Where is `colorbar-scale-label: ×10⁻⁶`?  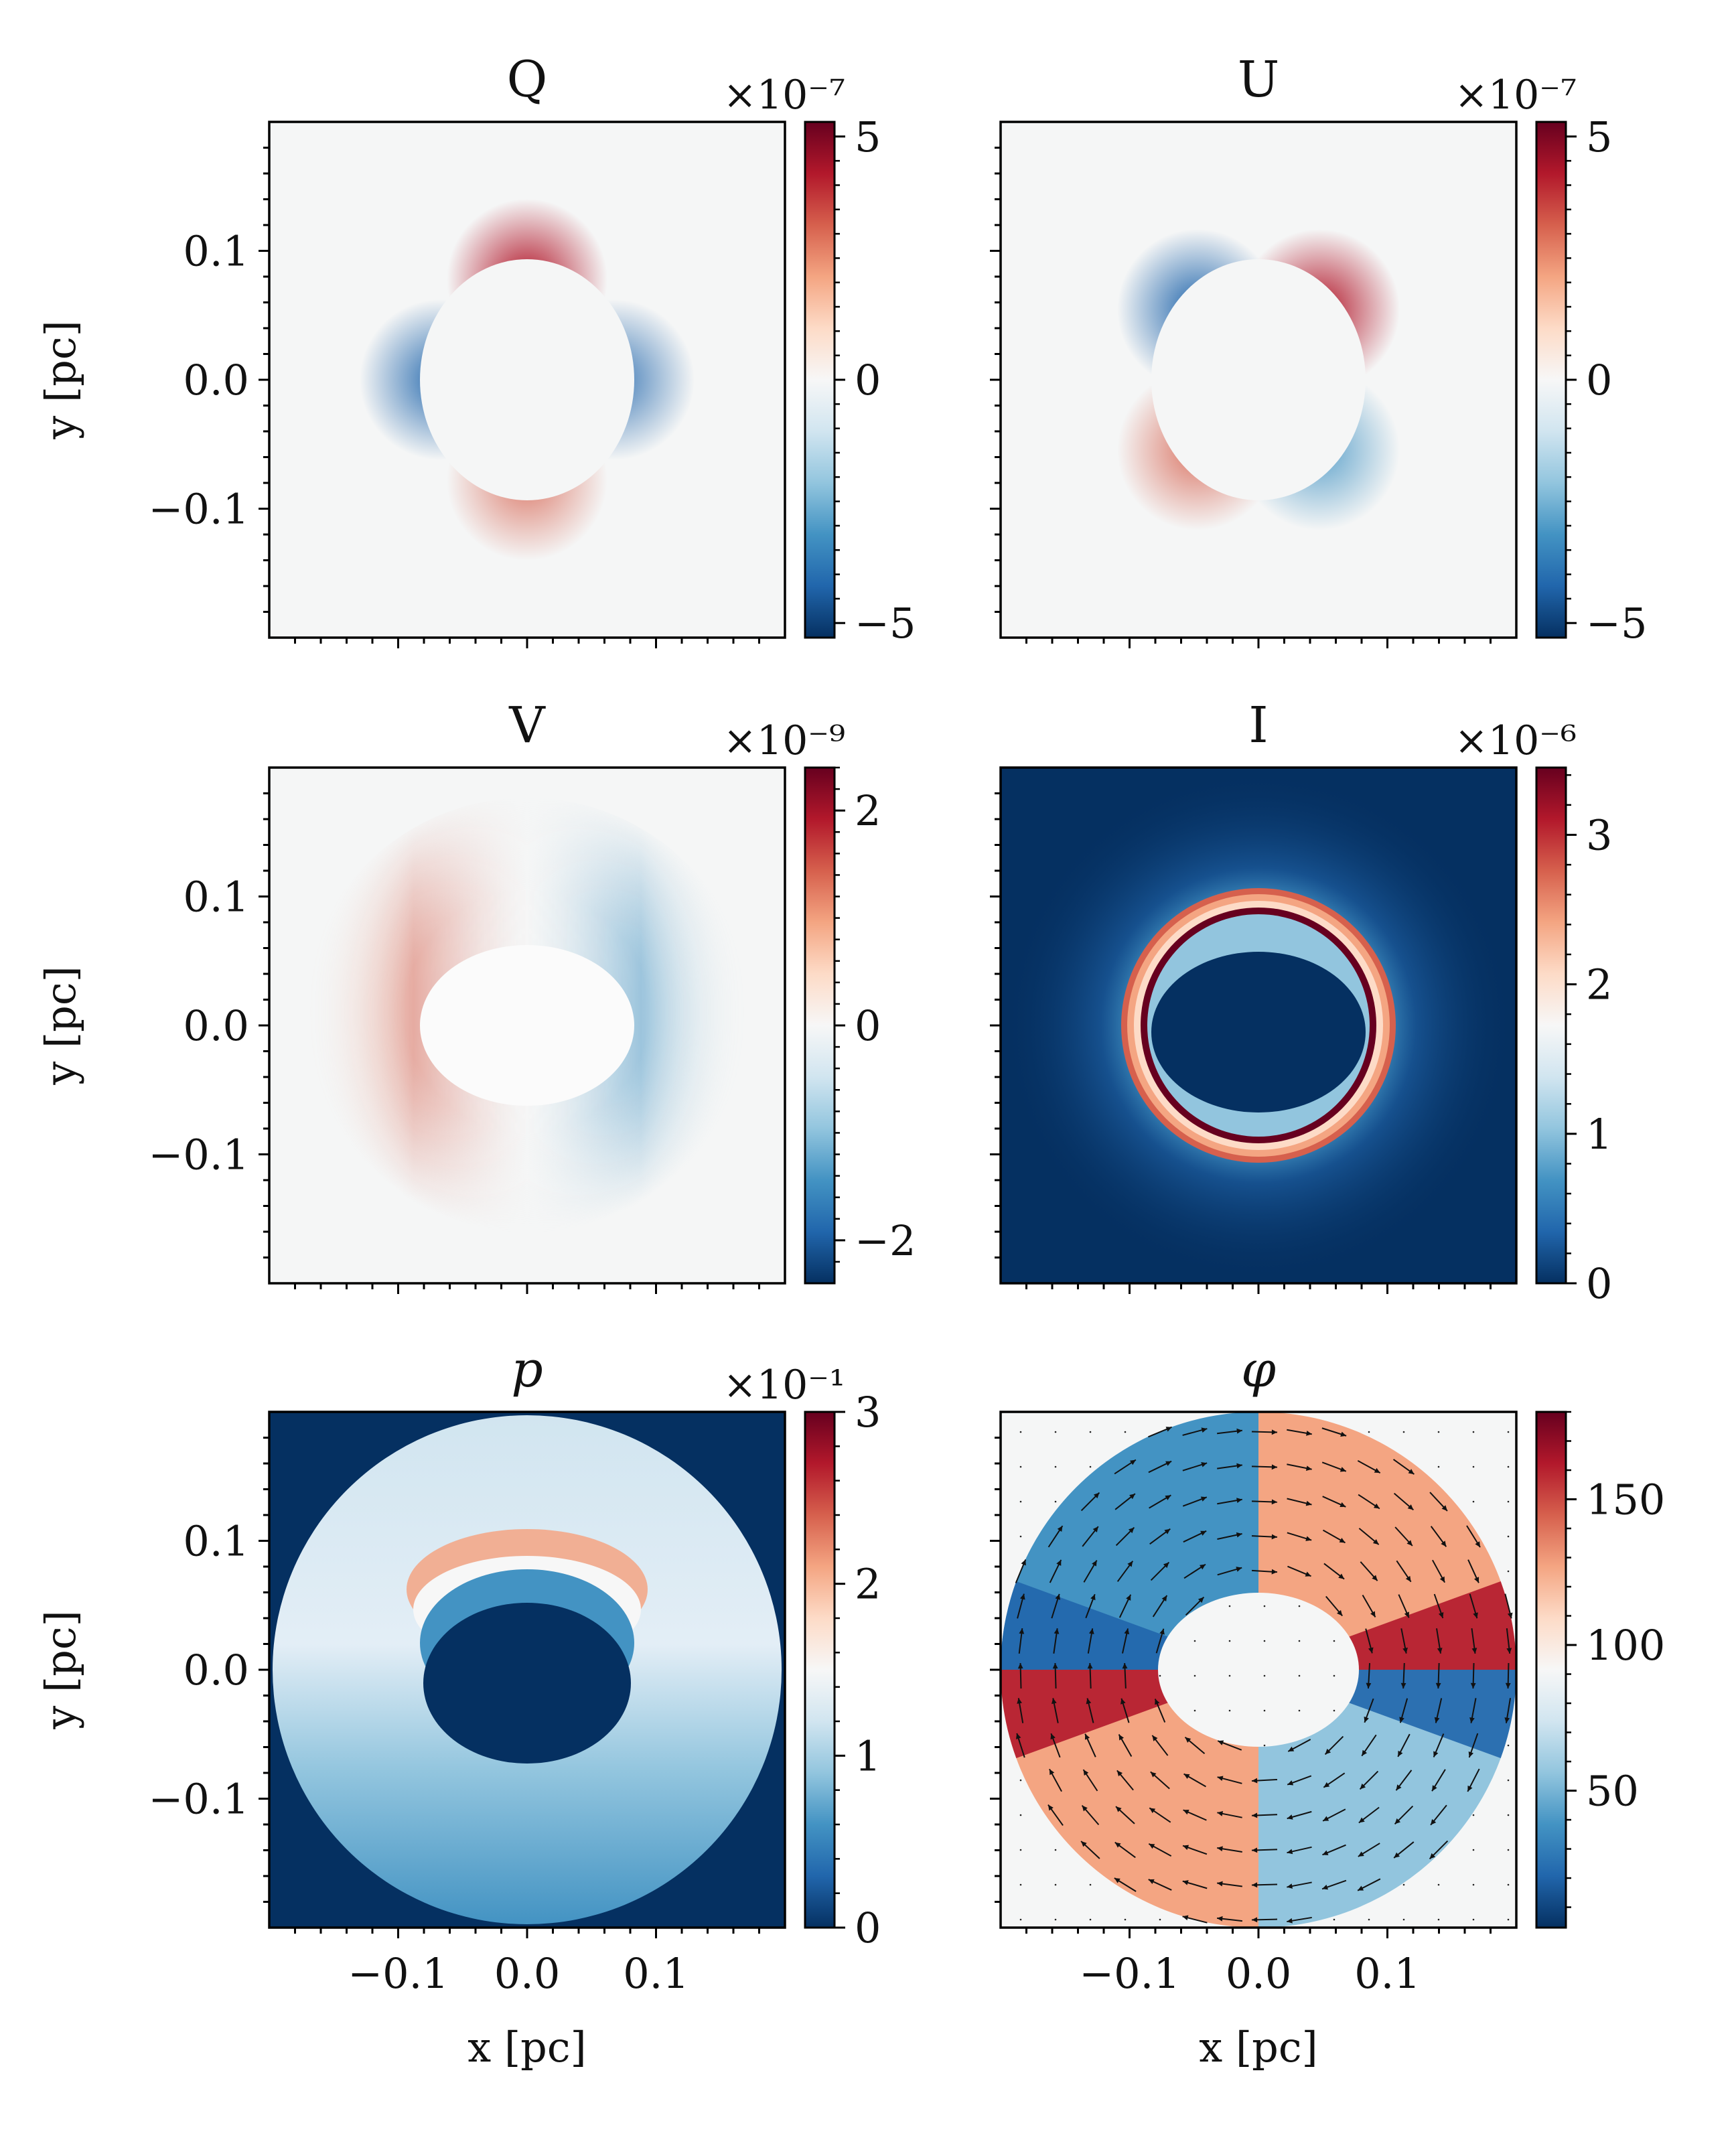
colorbar-scale-label: ×10⁻⁶ is located at coordinates (1516, 740).